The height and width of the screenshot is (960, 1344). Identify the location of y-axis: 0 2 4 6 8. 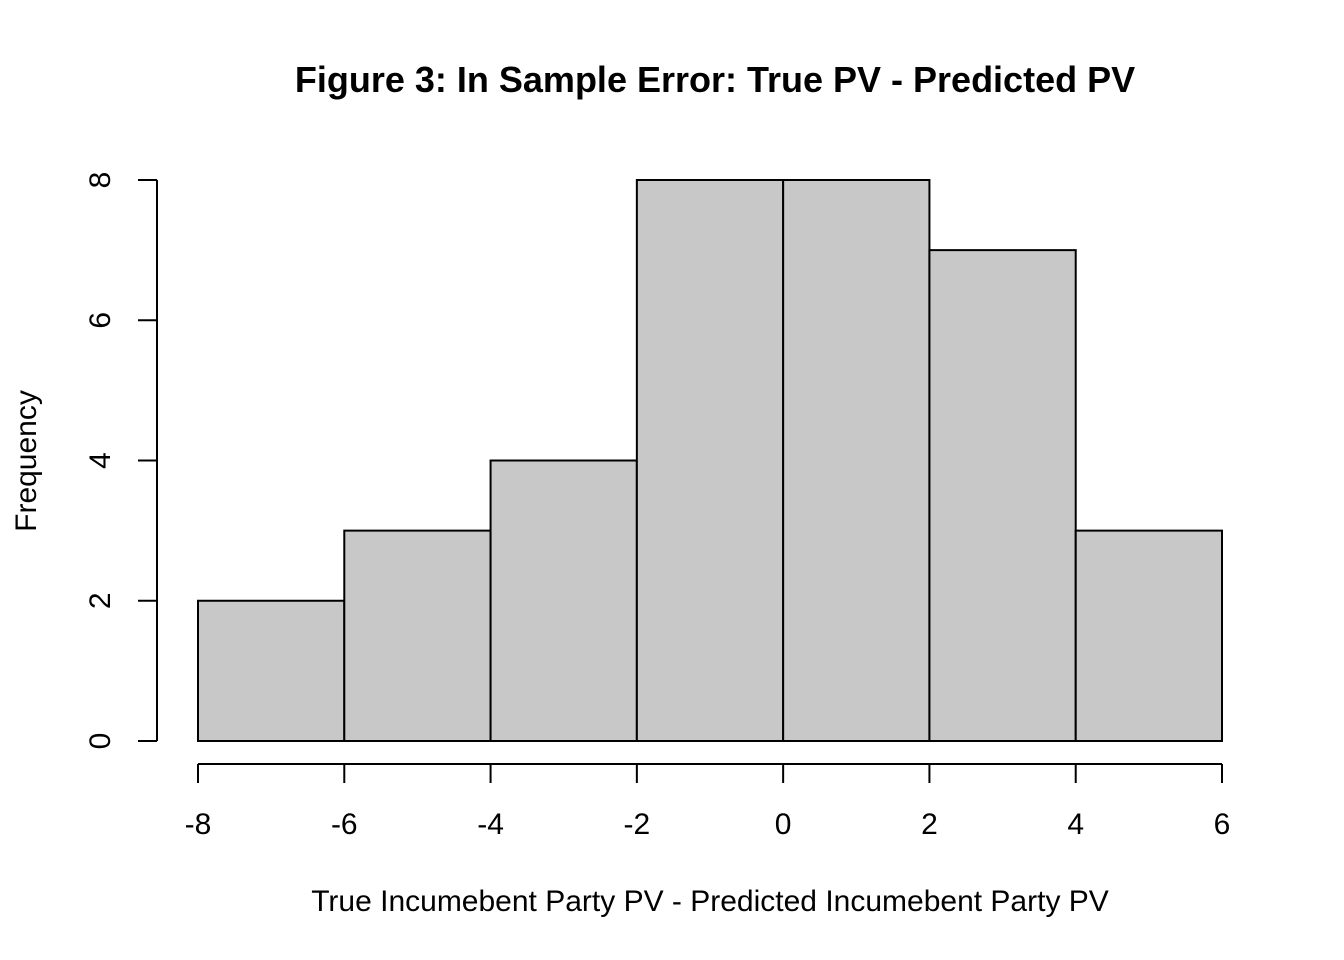
(121, 461).